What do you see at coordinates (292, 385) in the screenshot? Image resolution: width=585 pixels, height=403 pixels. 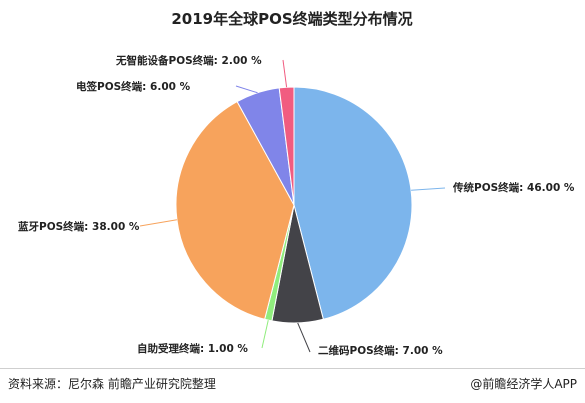 I see `footer: 资料来源：尼尔森 前瞻产业研究院整理 @前瞻经济学人APP` at bounding box center [292, 385].